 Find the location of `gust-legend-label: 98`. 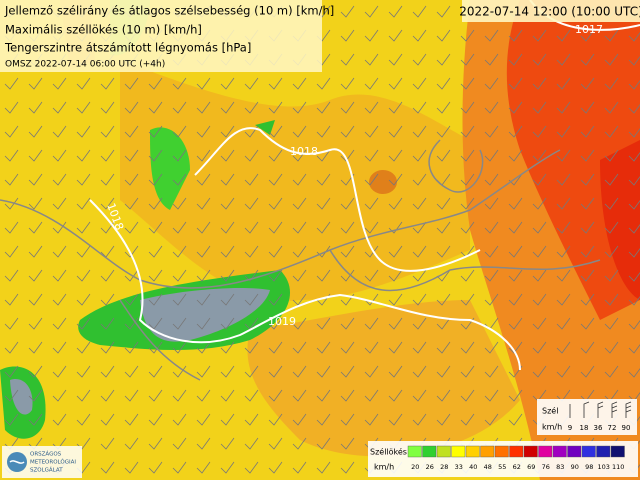

gust-legend-label: 98 is located at coordinates (589, 467).